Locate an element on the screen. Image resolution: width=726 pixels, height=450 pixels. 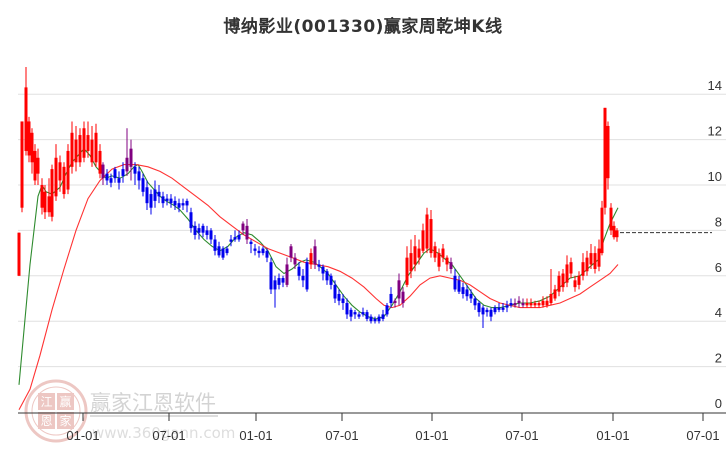
watermark-brand: 赢家江恩软件 is located at coordinates (153, 403).